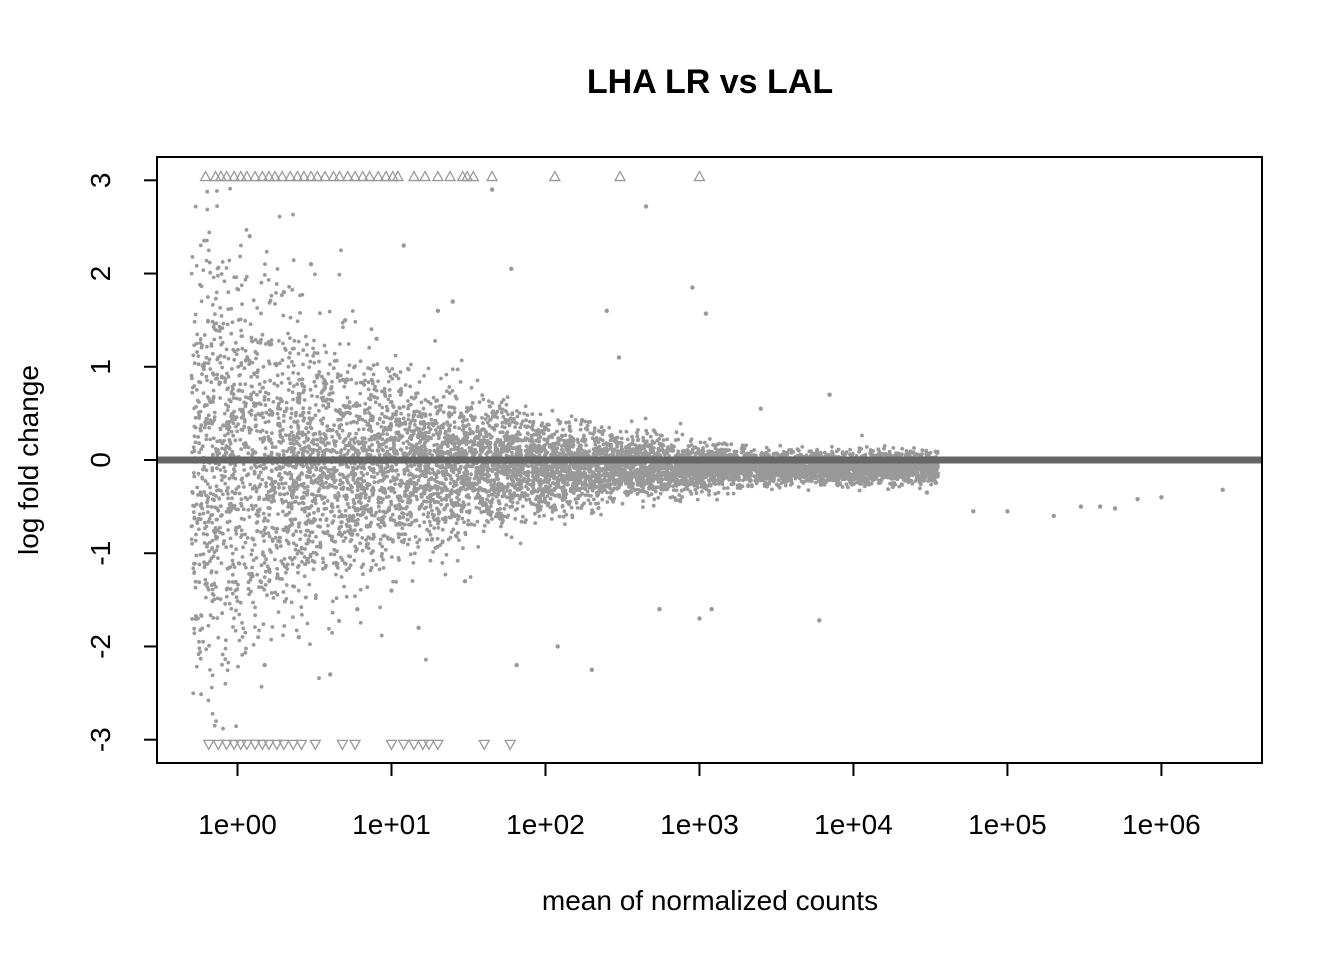  What do you see at coordinates (710, 82) in the screenshot?
I see `chart-title: LHA LR vs LAL` at bounding box center [710, 82].